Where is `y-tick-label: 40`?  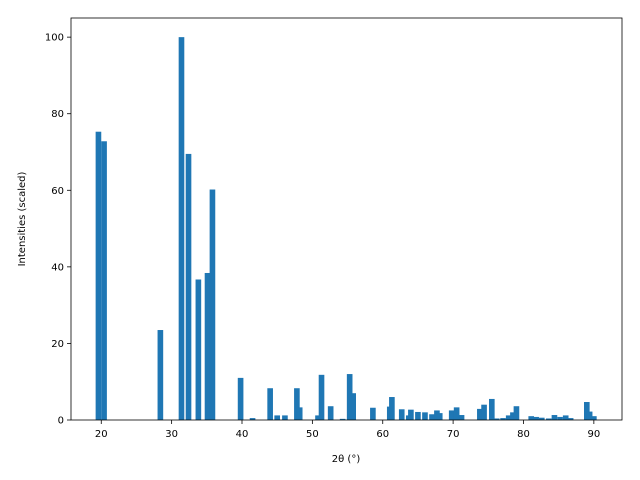 y-tick-label: 40 is located at coordinates (57, 267).